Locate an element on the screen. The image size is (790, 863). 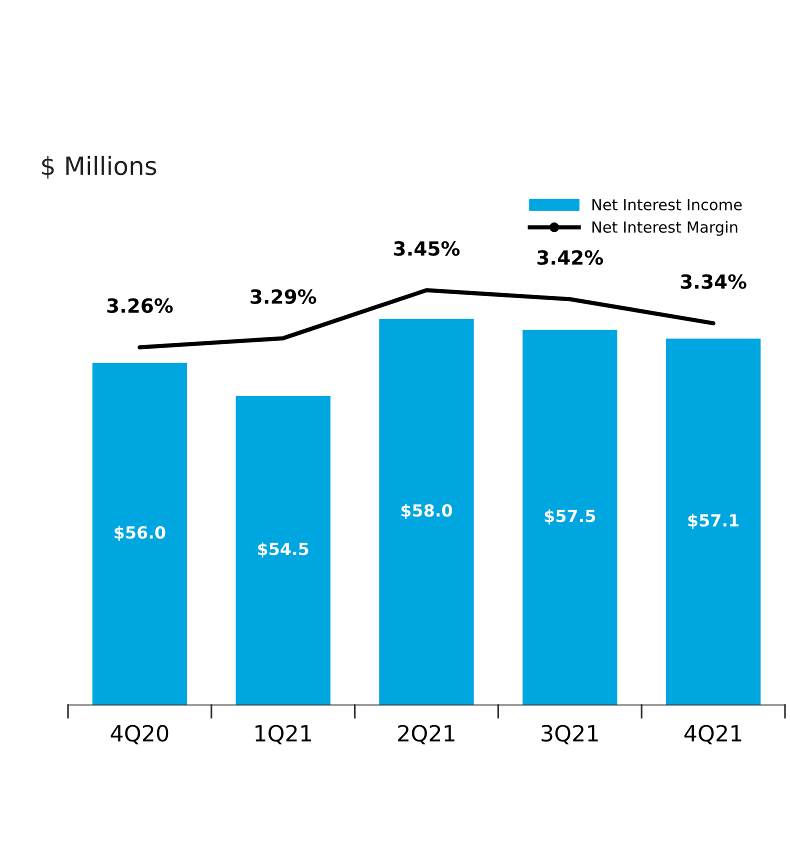
x-tick-label: 4Q21 is located at coordinates (713, 734).